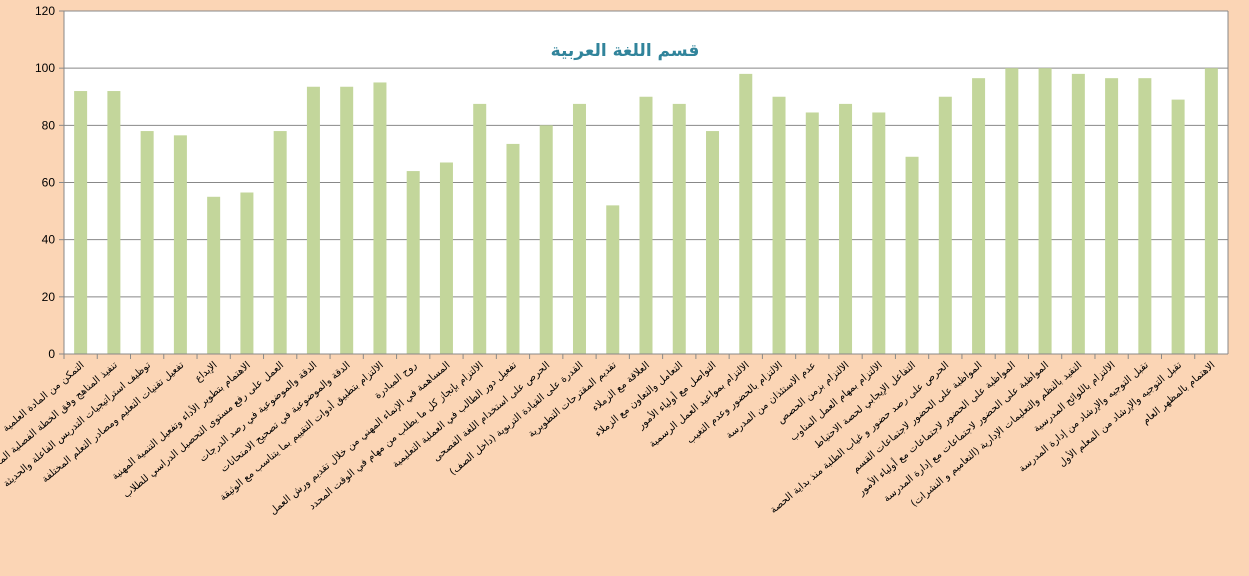 The image size is (1249, 576). Describe the element at coordinates (49, 297) in the screenshot. I see `y-tick-label: 20` at that location.